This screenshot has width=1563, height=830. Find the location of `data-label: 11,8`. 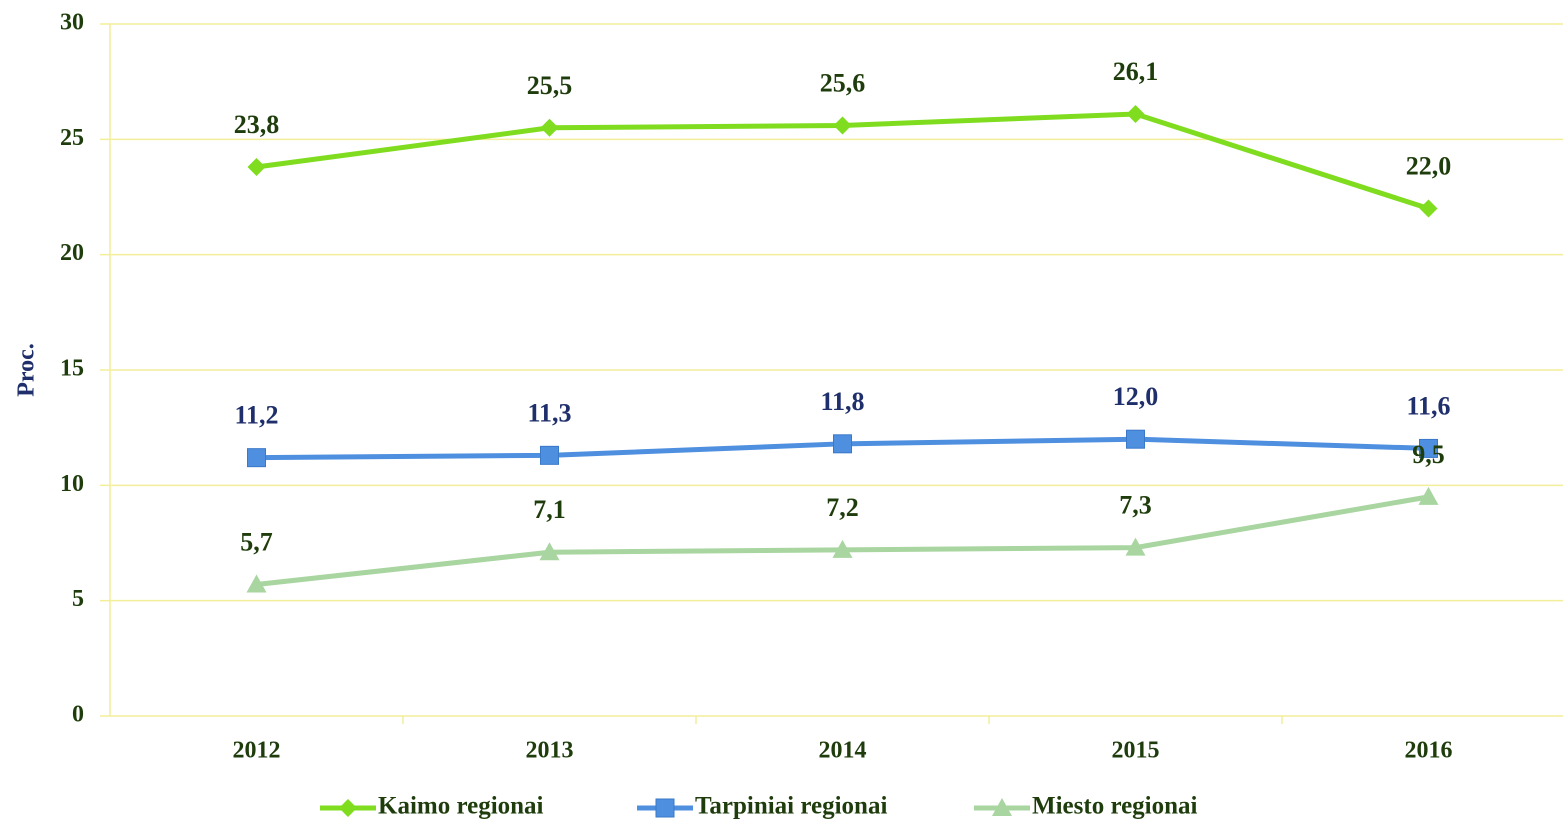

data-label: 11,8 is located at coordinates (842, 401).